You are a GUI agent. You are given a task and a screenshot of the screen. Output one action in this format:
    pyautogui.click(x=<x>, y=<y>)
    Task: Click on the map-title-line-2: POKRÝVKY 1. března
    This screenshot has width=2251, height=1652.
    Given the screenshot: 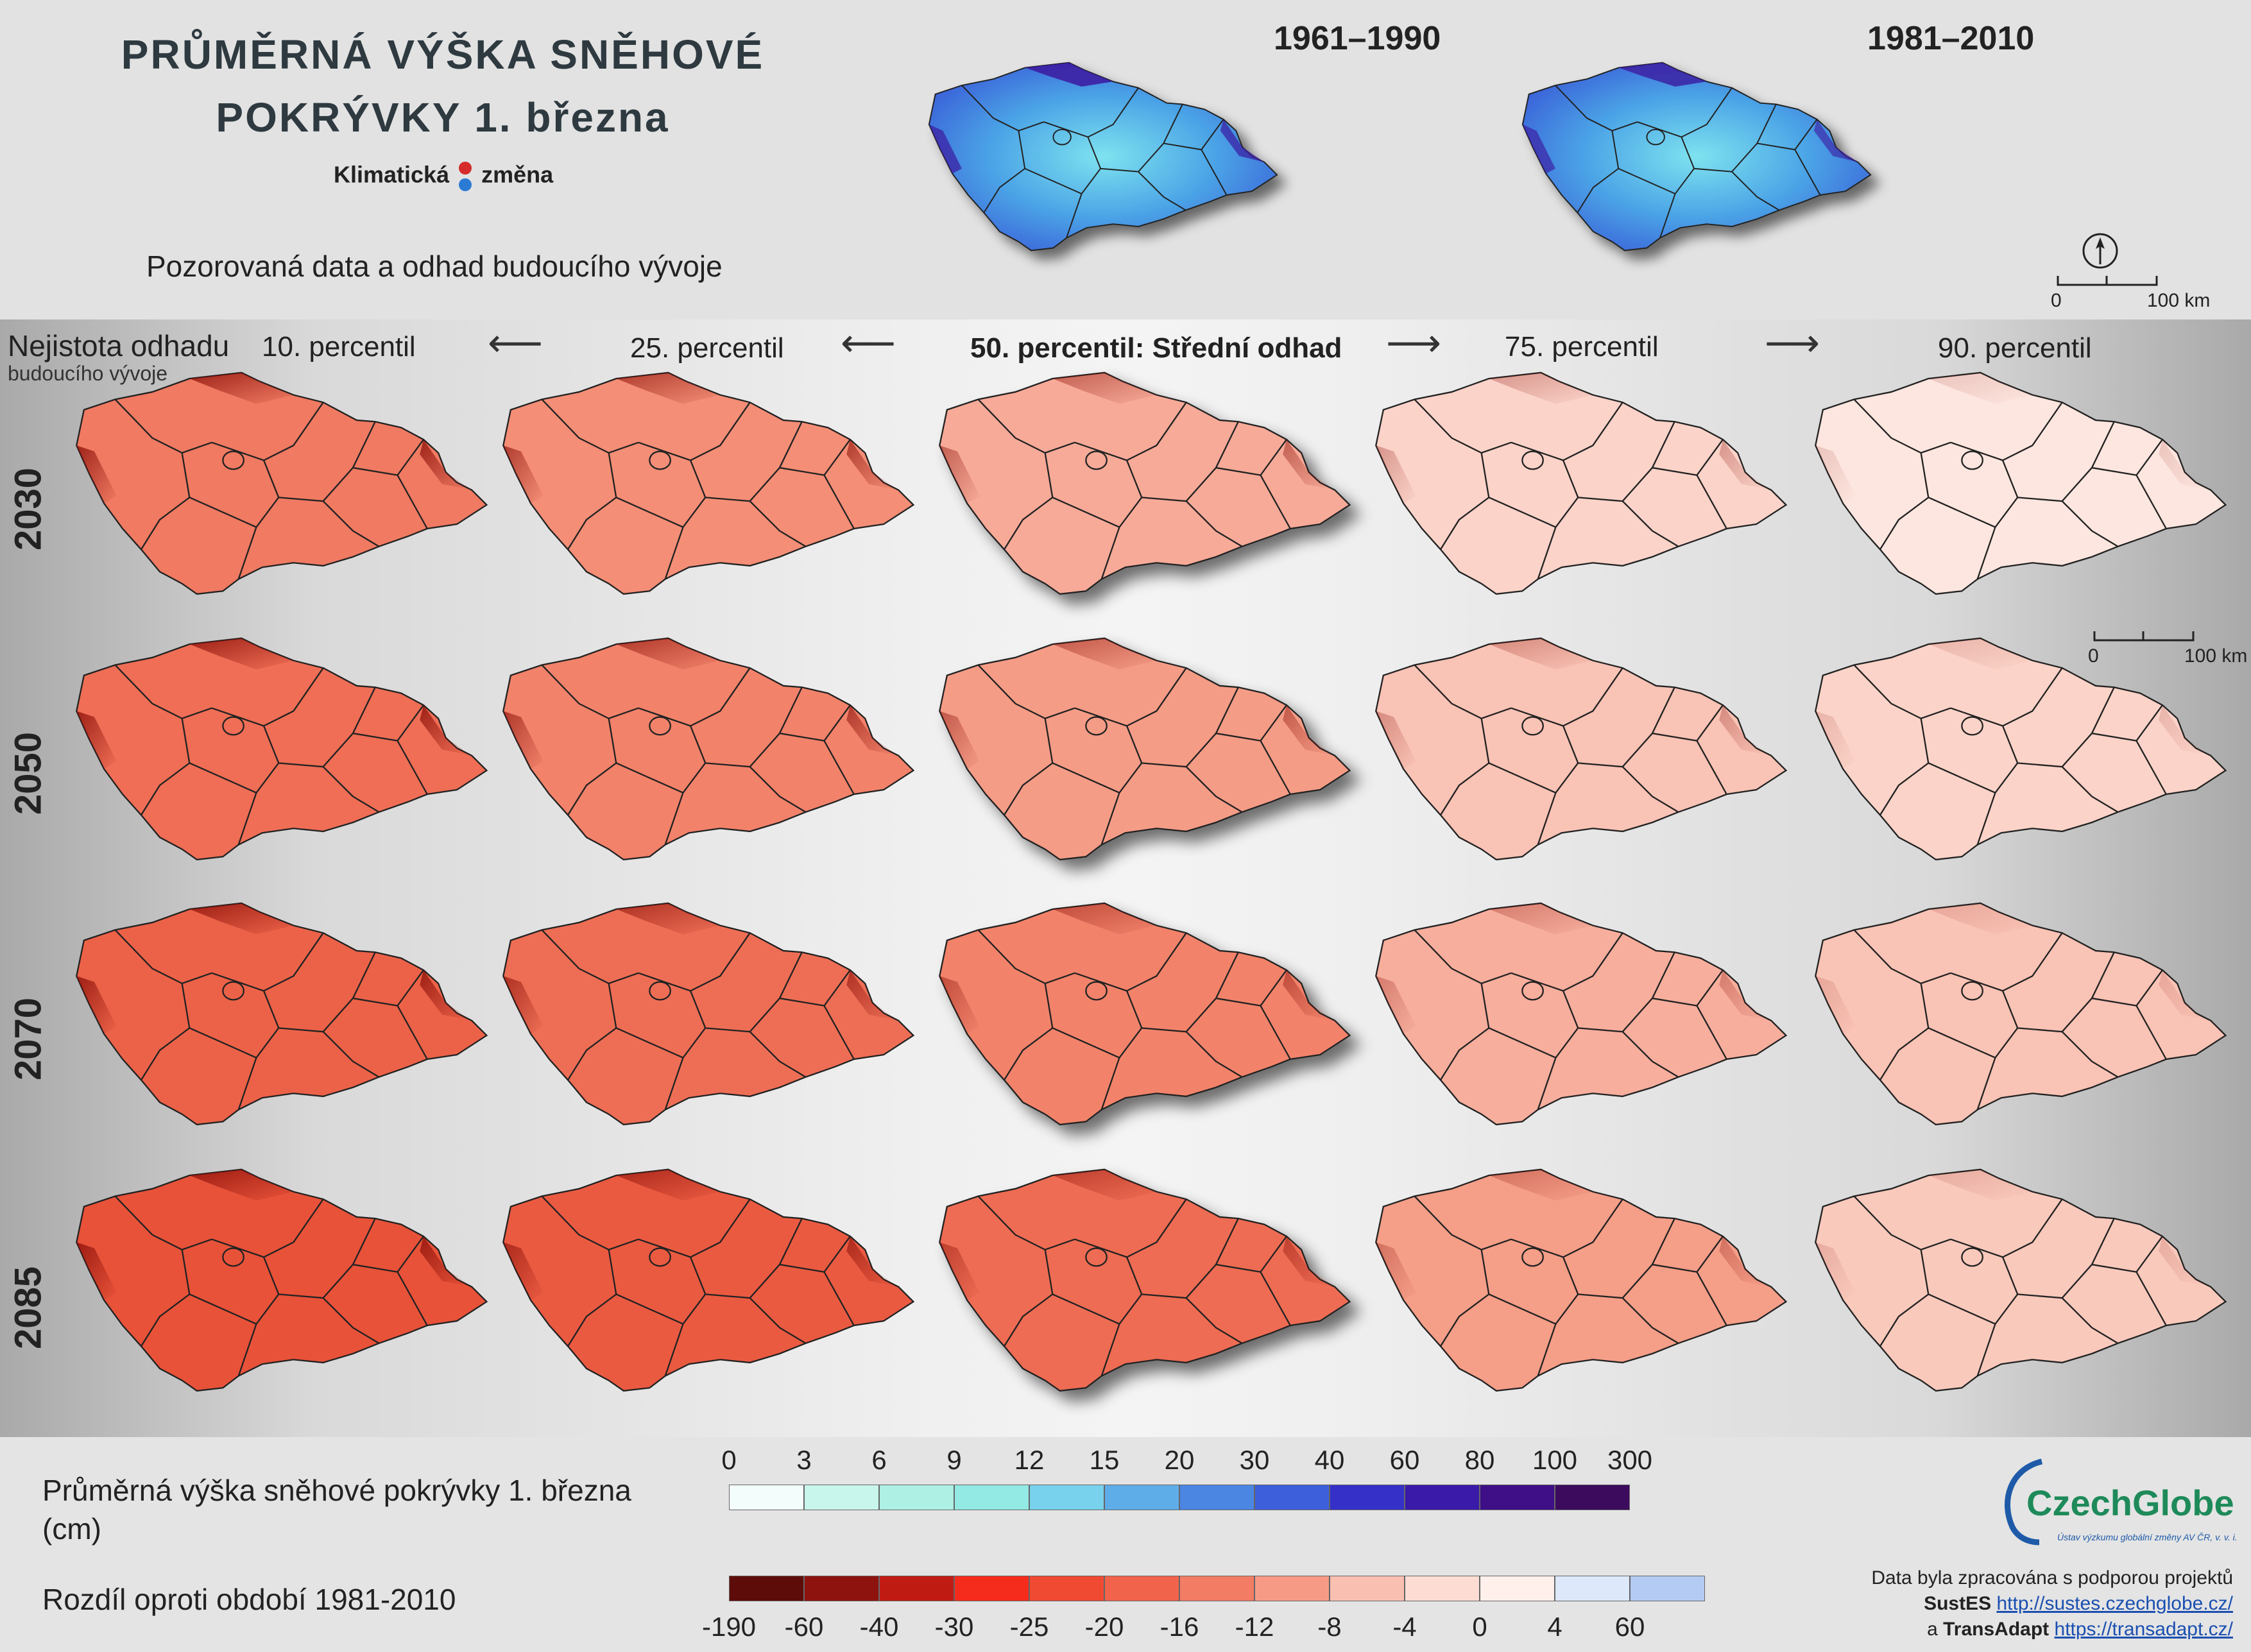 What is the action you would take?
    pyautogui.click(x=443, y=117)
    